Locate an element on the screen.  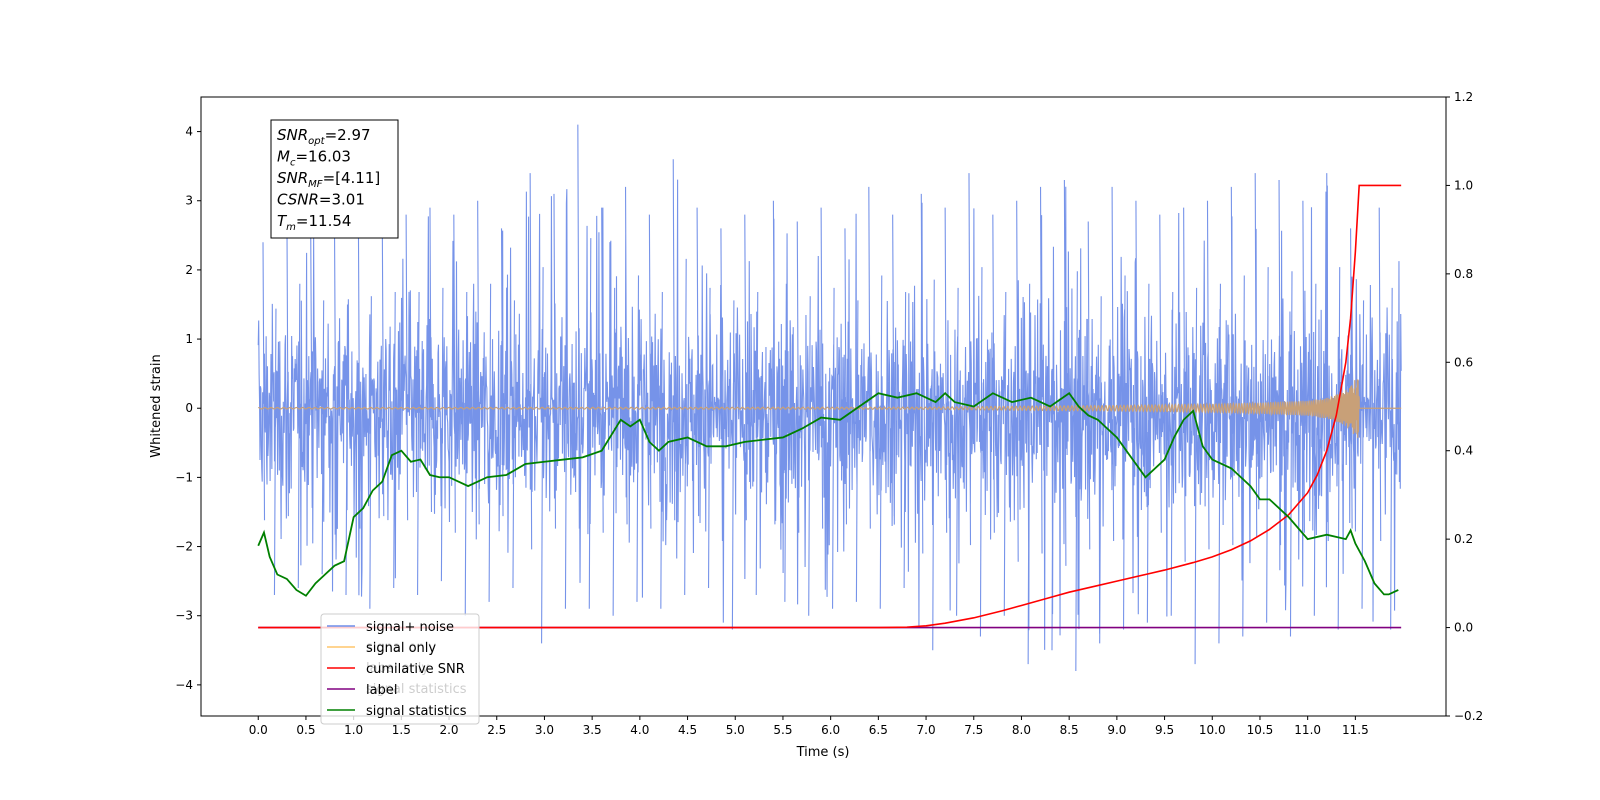
x-tick-label: 2.5 is located at coordinates (496, 730).